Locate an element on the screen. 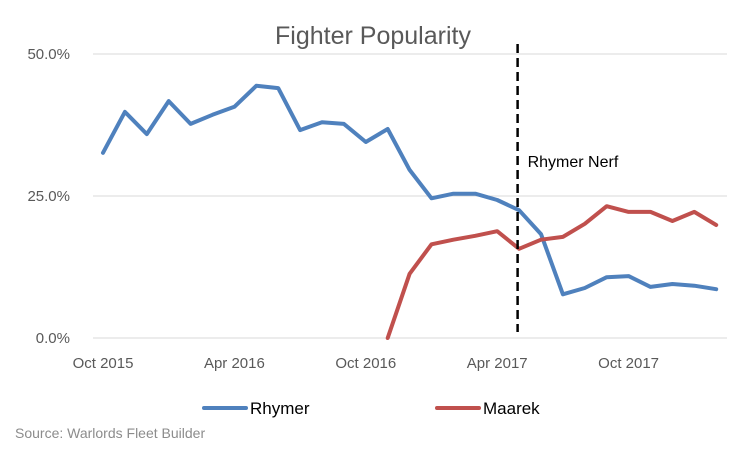 The width and height of the screenshot is (750, 450). x-tick-label: Oct 2015 is located at coordinates (103, 363).